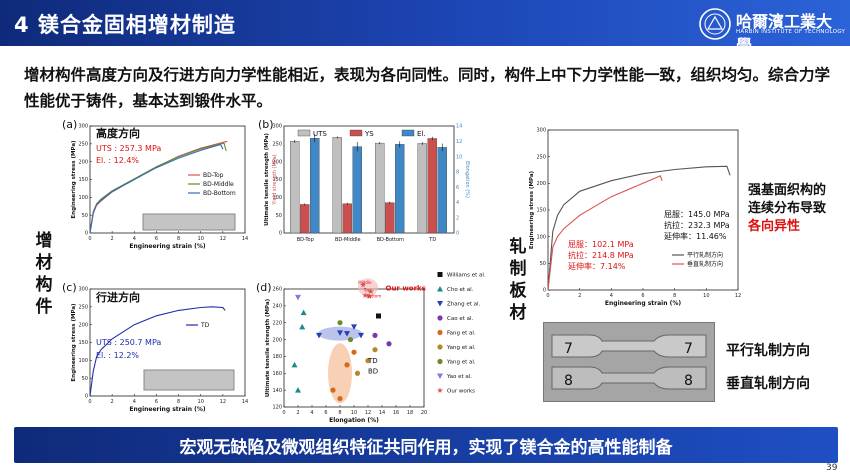 The image size is (850, 475). I want to click on specimen-mark-b2: 8, so click(688, 381).